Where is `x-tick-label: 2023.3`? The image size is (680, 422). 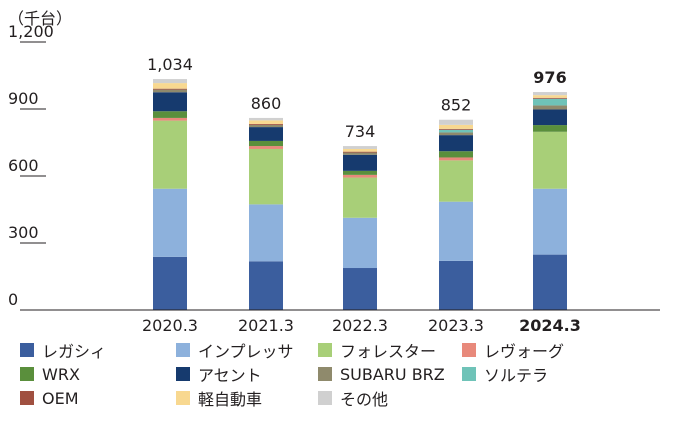
x-tick-label: 2023.3 is located at coordinates (456, 325).